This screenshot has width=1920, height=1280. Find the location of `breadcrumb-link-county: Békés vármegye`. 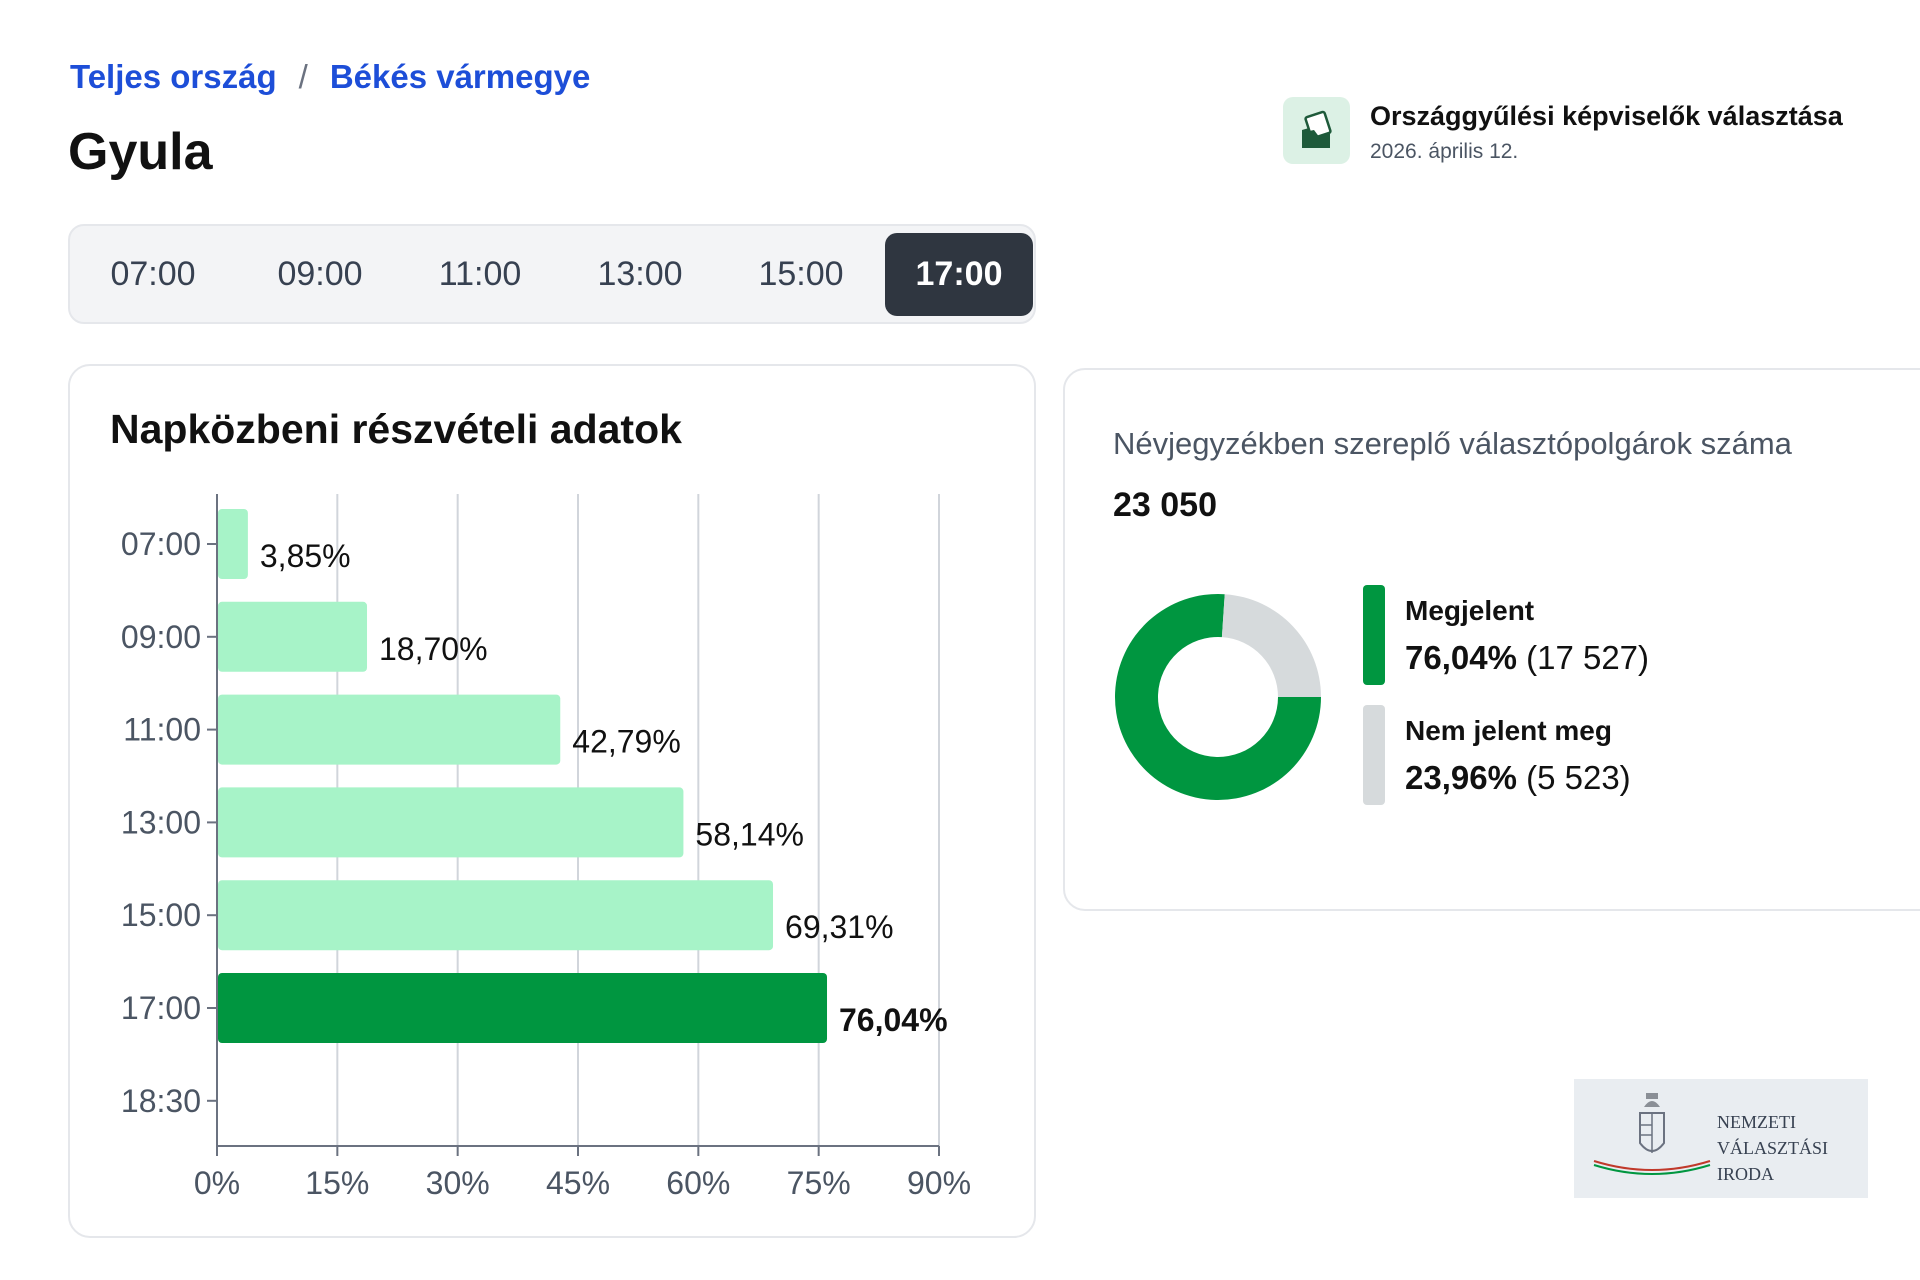

breadcrumb-link-county: Békés vármegye is located at coordinates (460, 76).